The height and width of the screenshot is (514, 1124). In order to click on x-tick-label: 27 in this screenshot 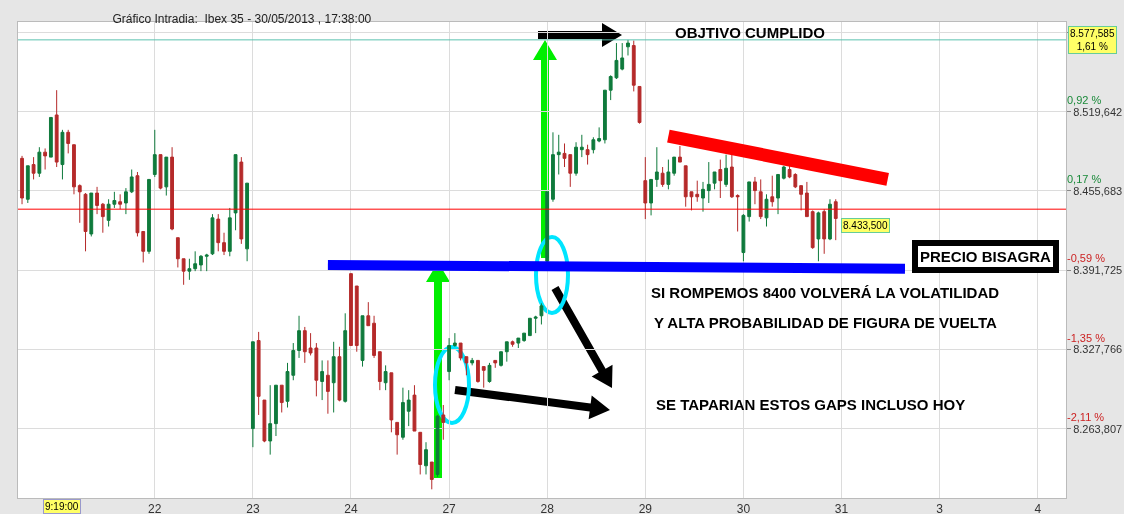, I will do `click(449, 508)`.